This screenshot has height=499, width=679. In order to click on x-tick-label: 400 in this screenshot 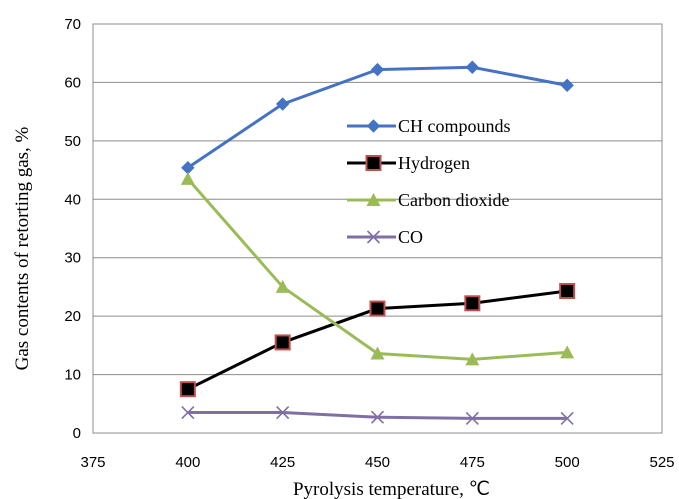, I will do `click(187, 462)`.